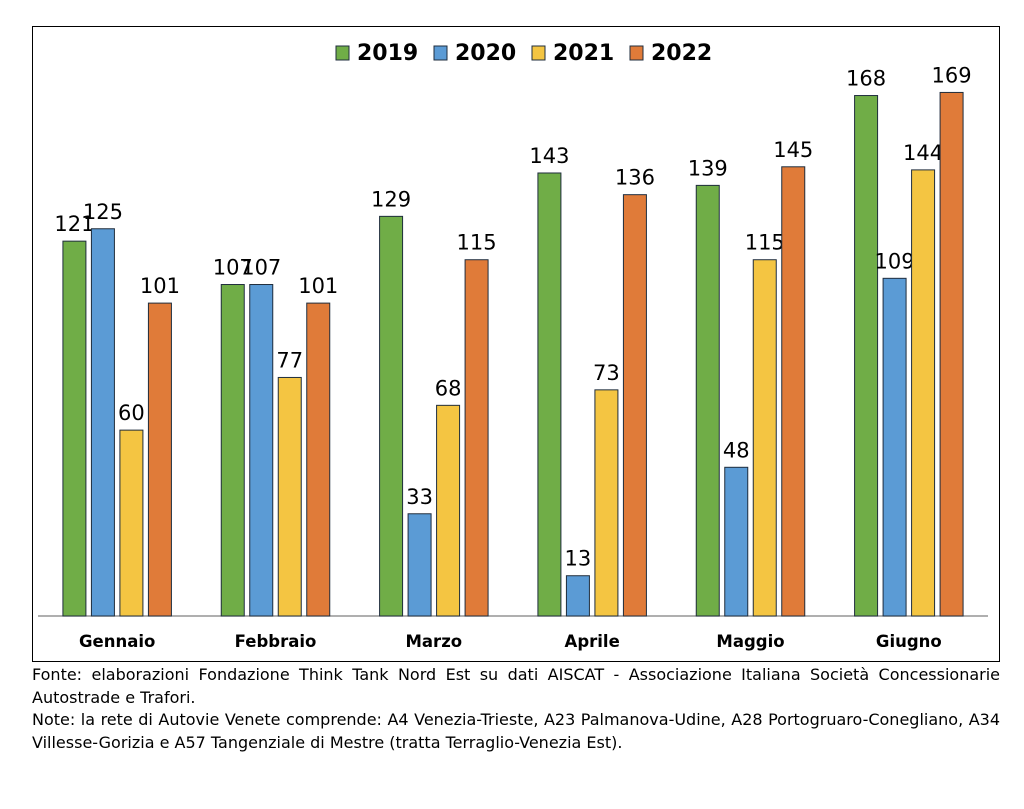 The image size is (1024, 809). Describe the element at coordinates (289, 496) in the screenshot. I see `bar-2021-febbraio` at that location.